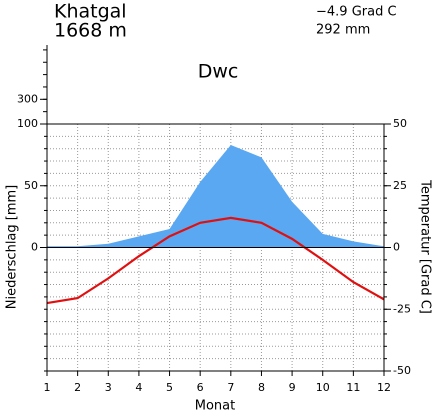 This screenshot has width=436, height=415. I want to click on x-tick-label: 9, so click(292, 387).